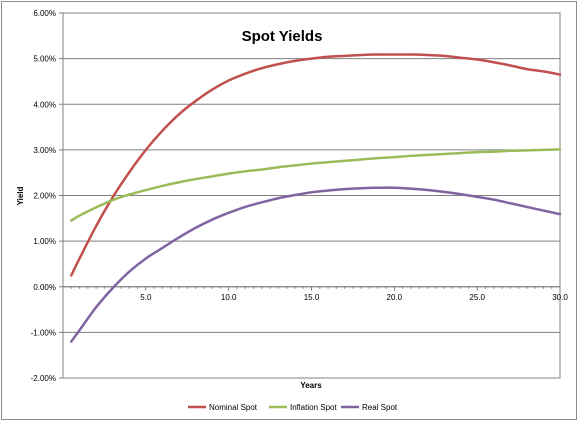 Image resolution: width=580 pixels, height=423 pixels. I want to click on legend: Nominal Spot Inflation Spot Real Spot, so click(293, 407).